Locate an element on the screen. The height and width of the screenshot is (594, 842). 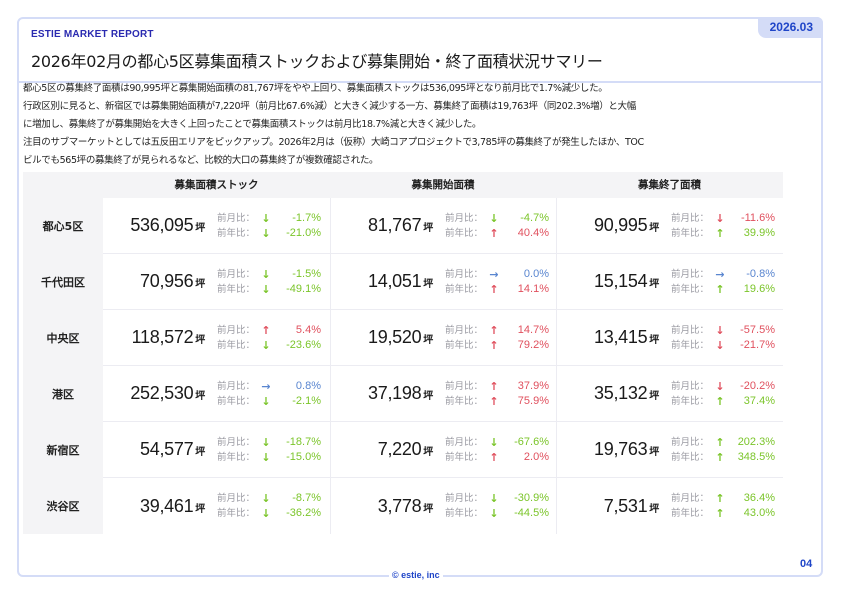
cell-start: 37,198 坪前月比： ↑ 37.9% 前年比： ↑ 75.9% is located at coordinates (443, 394).